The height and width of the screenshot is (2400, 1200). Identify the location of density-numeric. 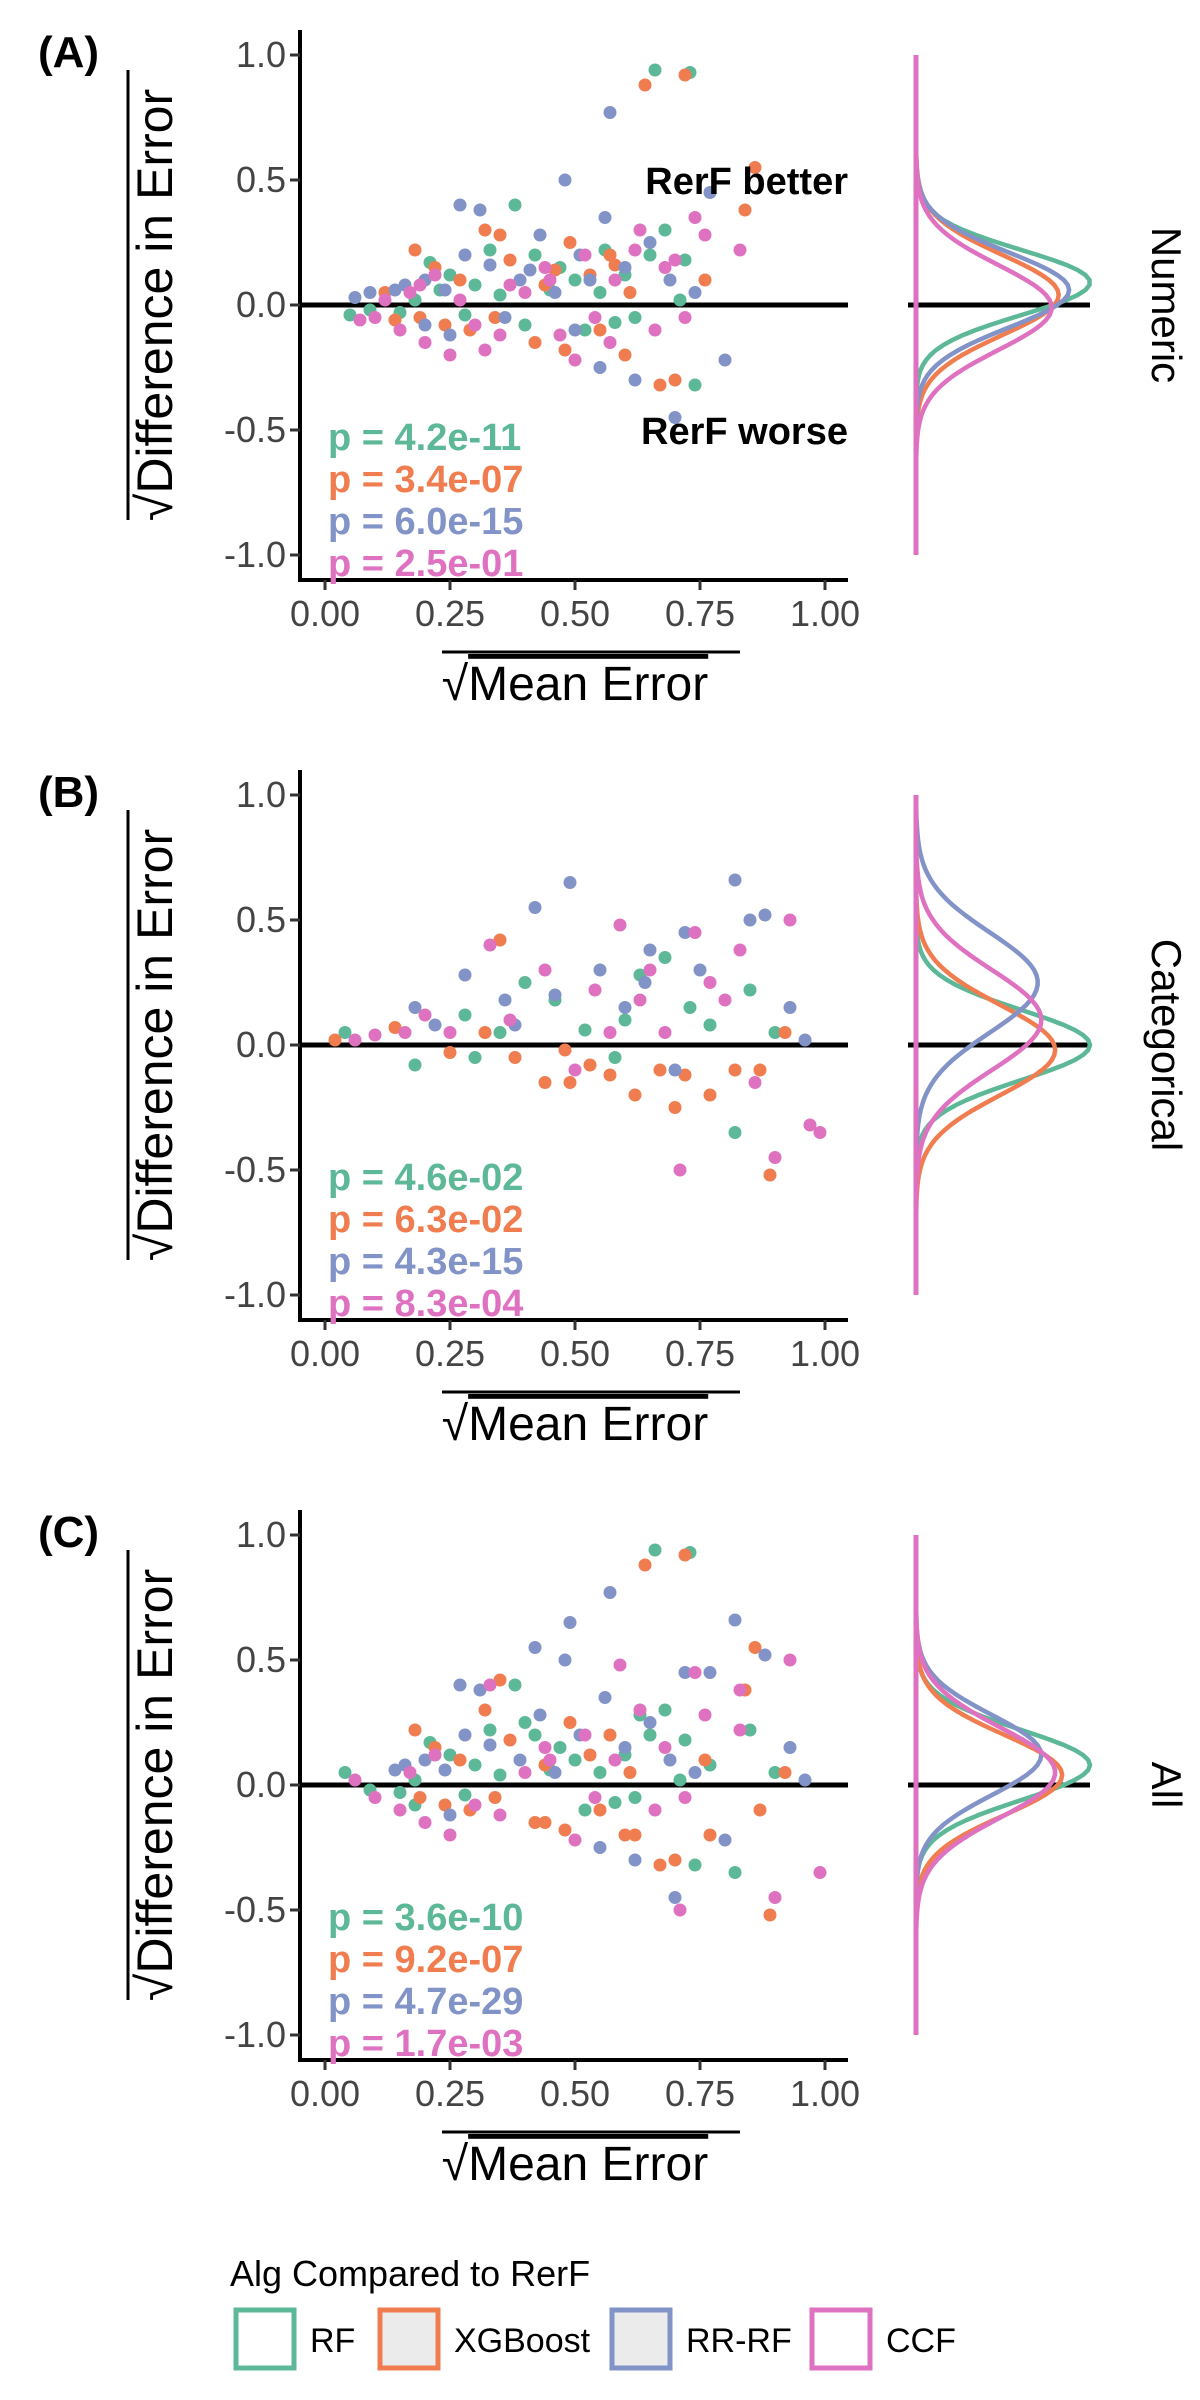
(1000, 305).